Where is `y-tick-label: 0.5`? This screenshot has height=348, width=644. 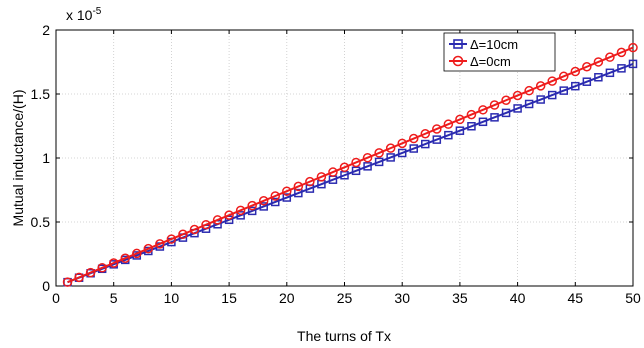
y-tick-label: 0.5 is located at coordinates (41, 222).